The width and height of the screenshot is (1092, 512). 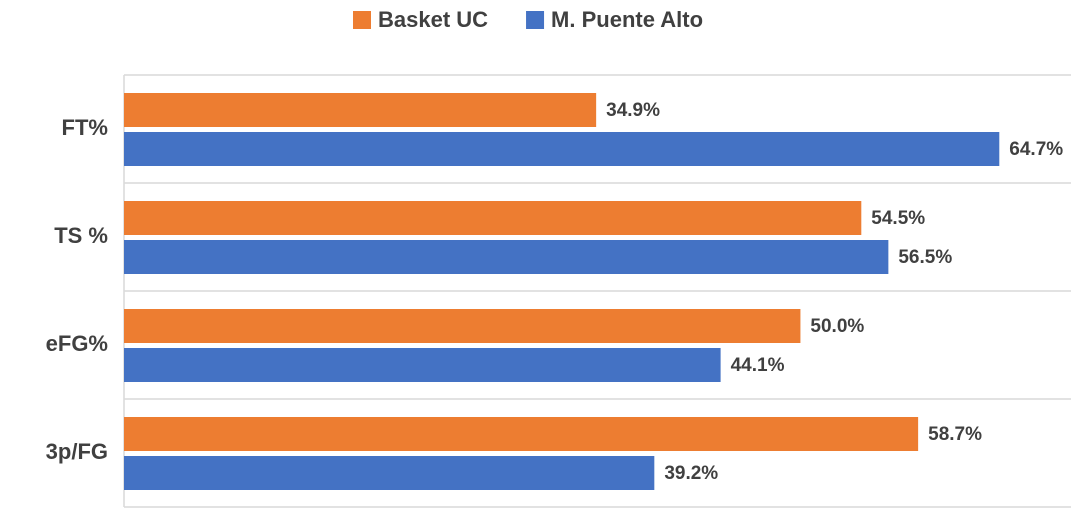 What do you see at coordinates (691, 473) in the screenshot?
I see `value-label: 39.2%` at bounding box center [691, 473].